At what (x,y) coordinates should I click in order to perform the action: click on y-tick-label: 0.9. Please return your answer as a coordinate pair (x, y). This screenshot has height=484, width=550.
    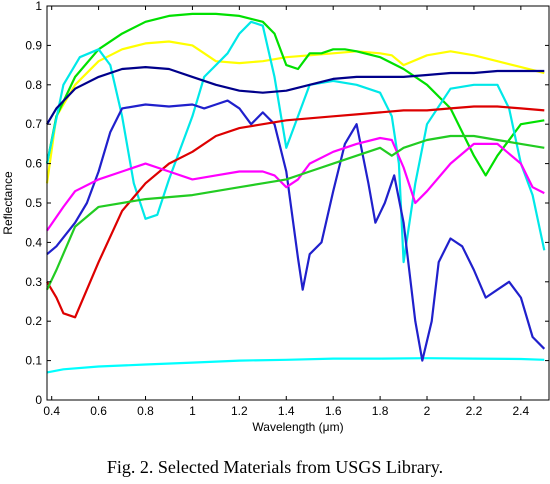
    Looking at the image, I should click on (33, 45).